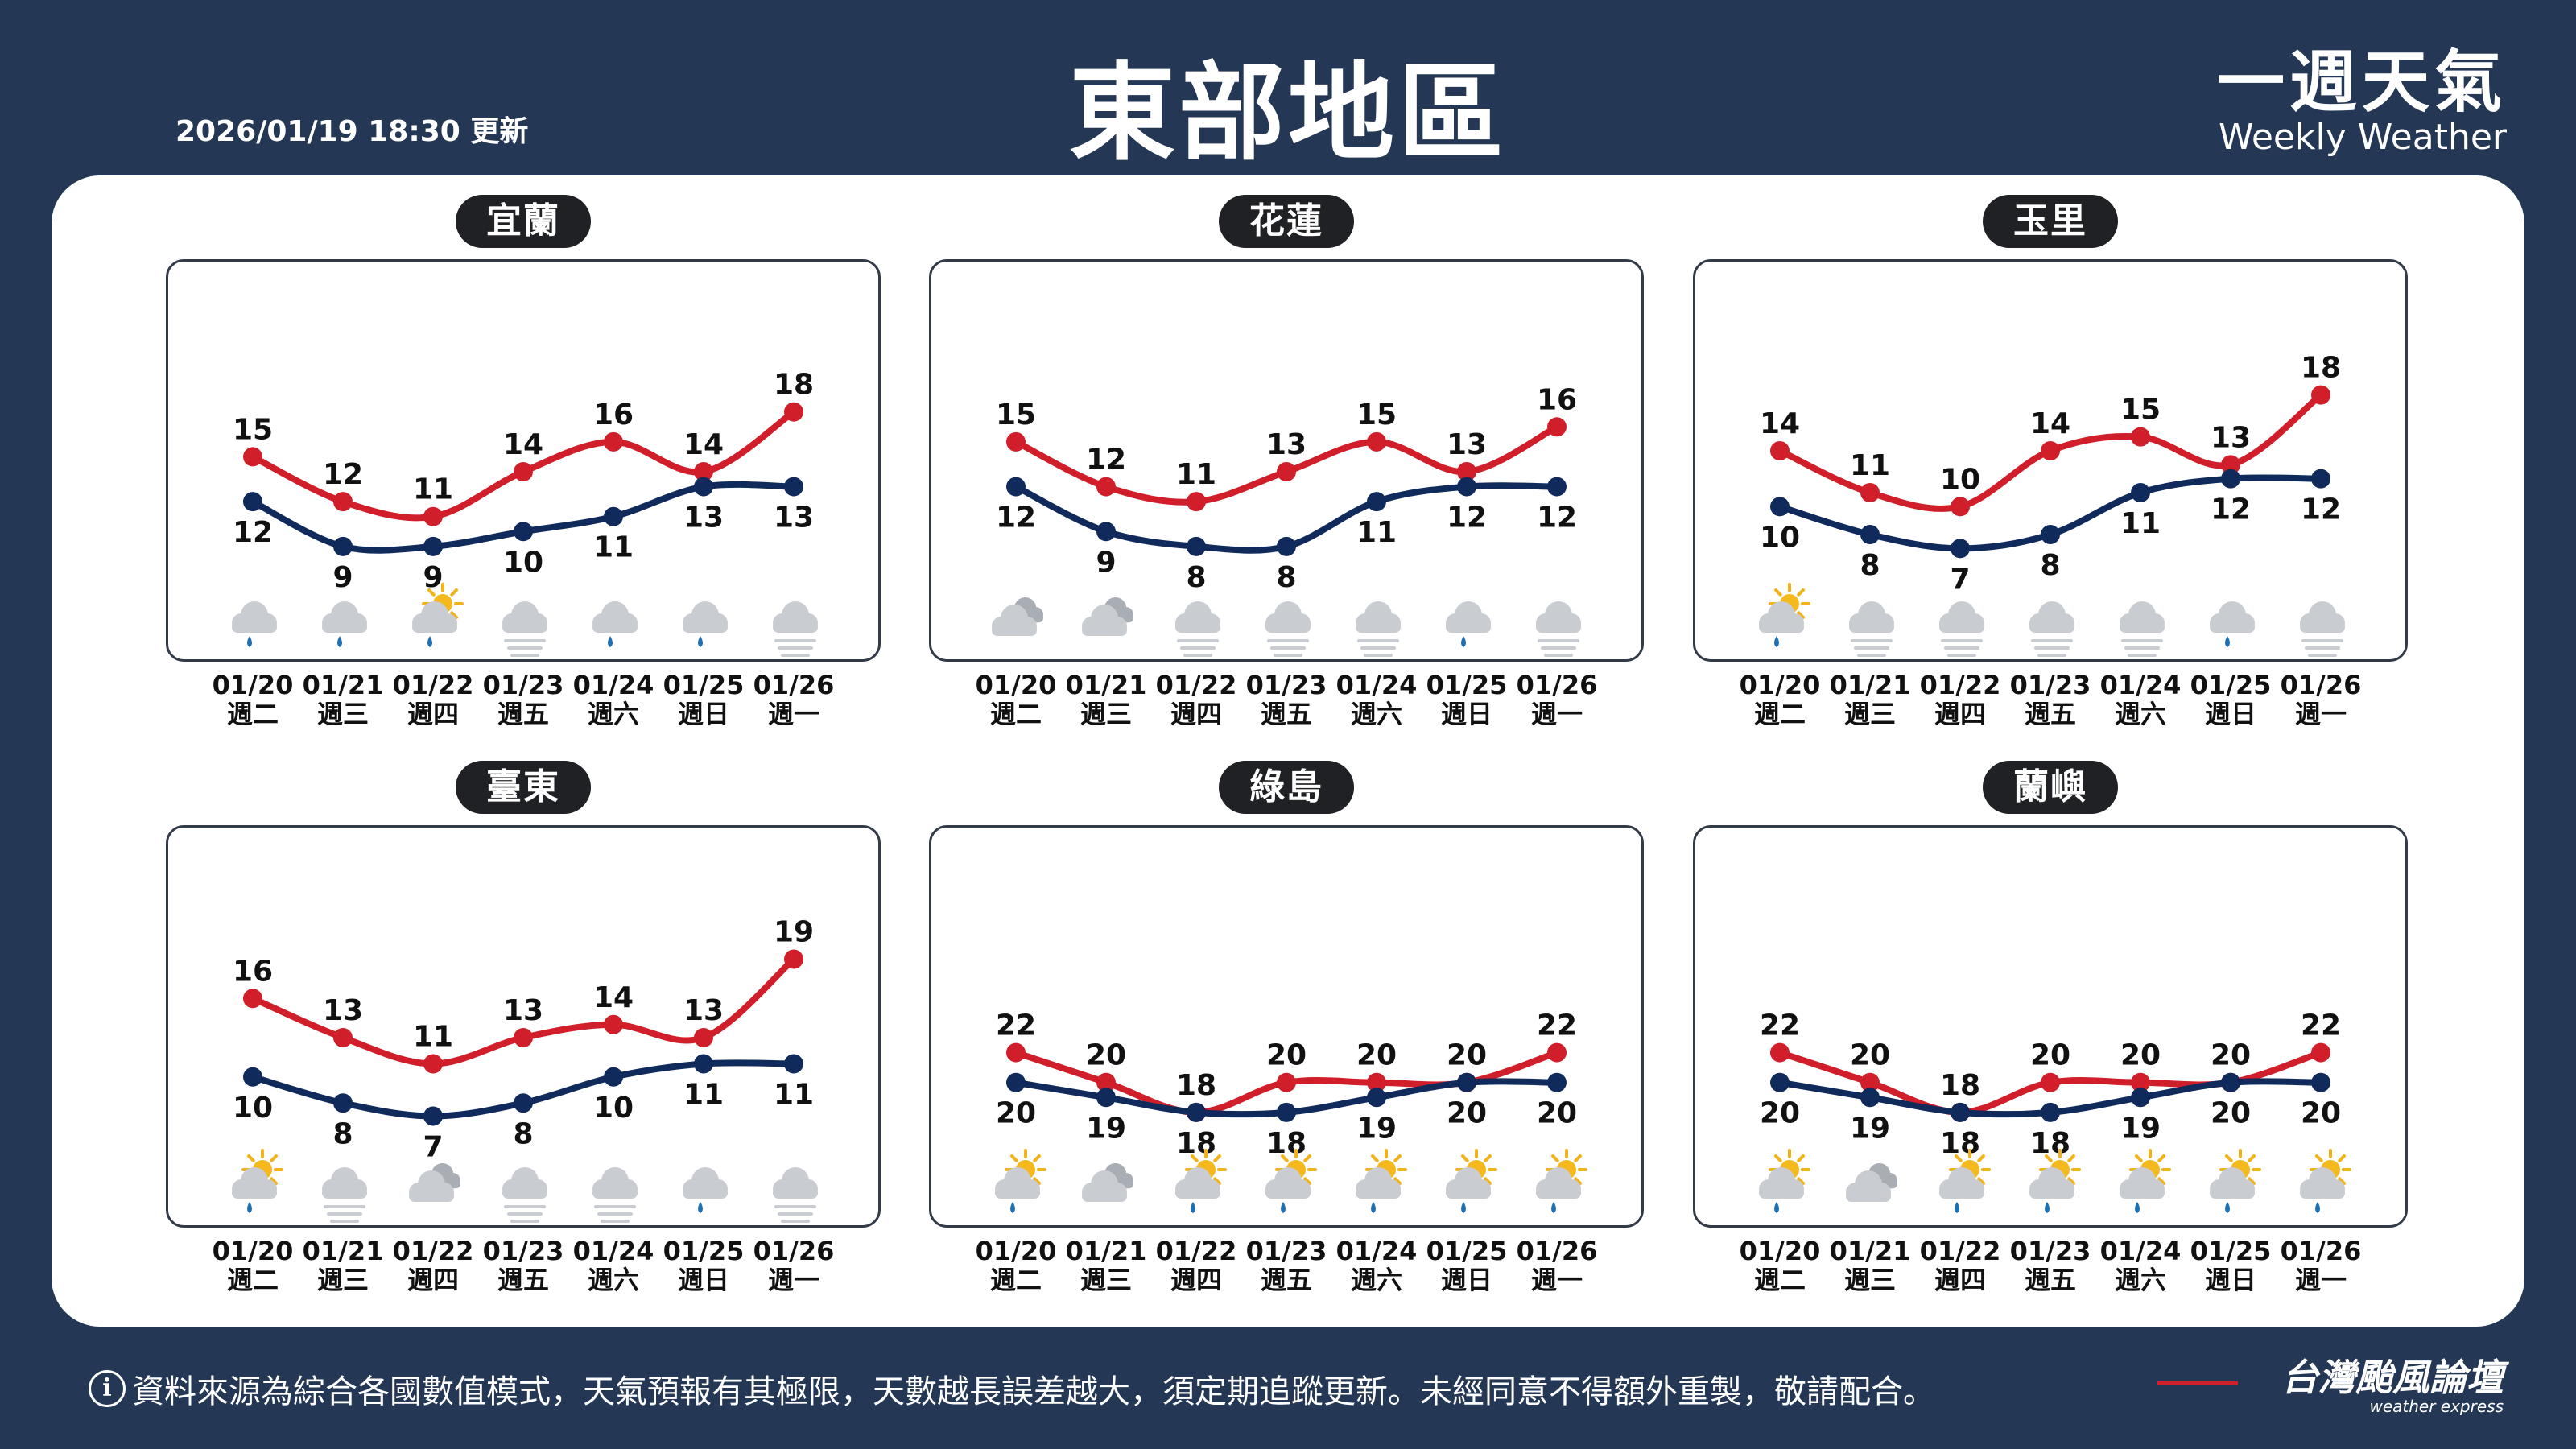 The image size is (2576, 1449). I want to click on high-temp-label: 18, so click(2321, 368).